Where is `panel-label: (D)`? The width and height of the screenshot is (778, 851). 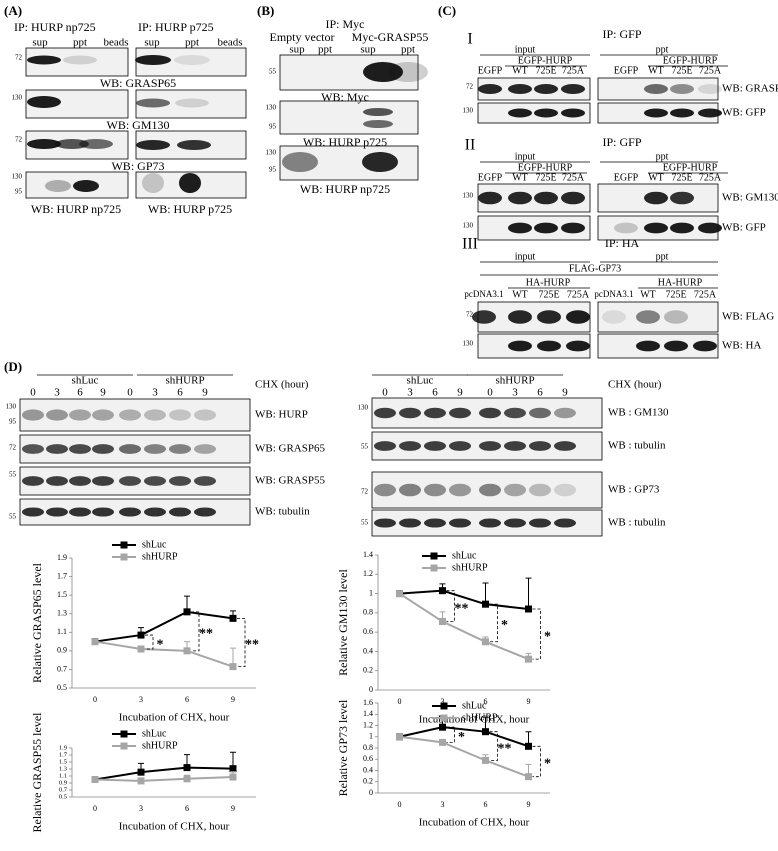
panel-label: (D) is located at coordinates (13, 366).